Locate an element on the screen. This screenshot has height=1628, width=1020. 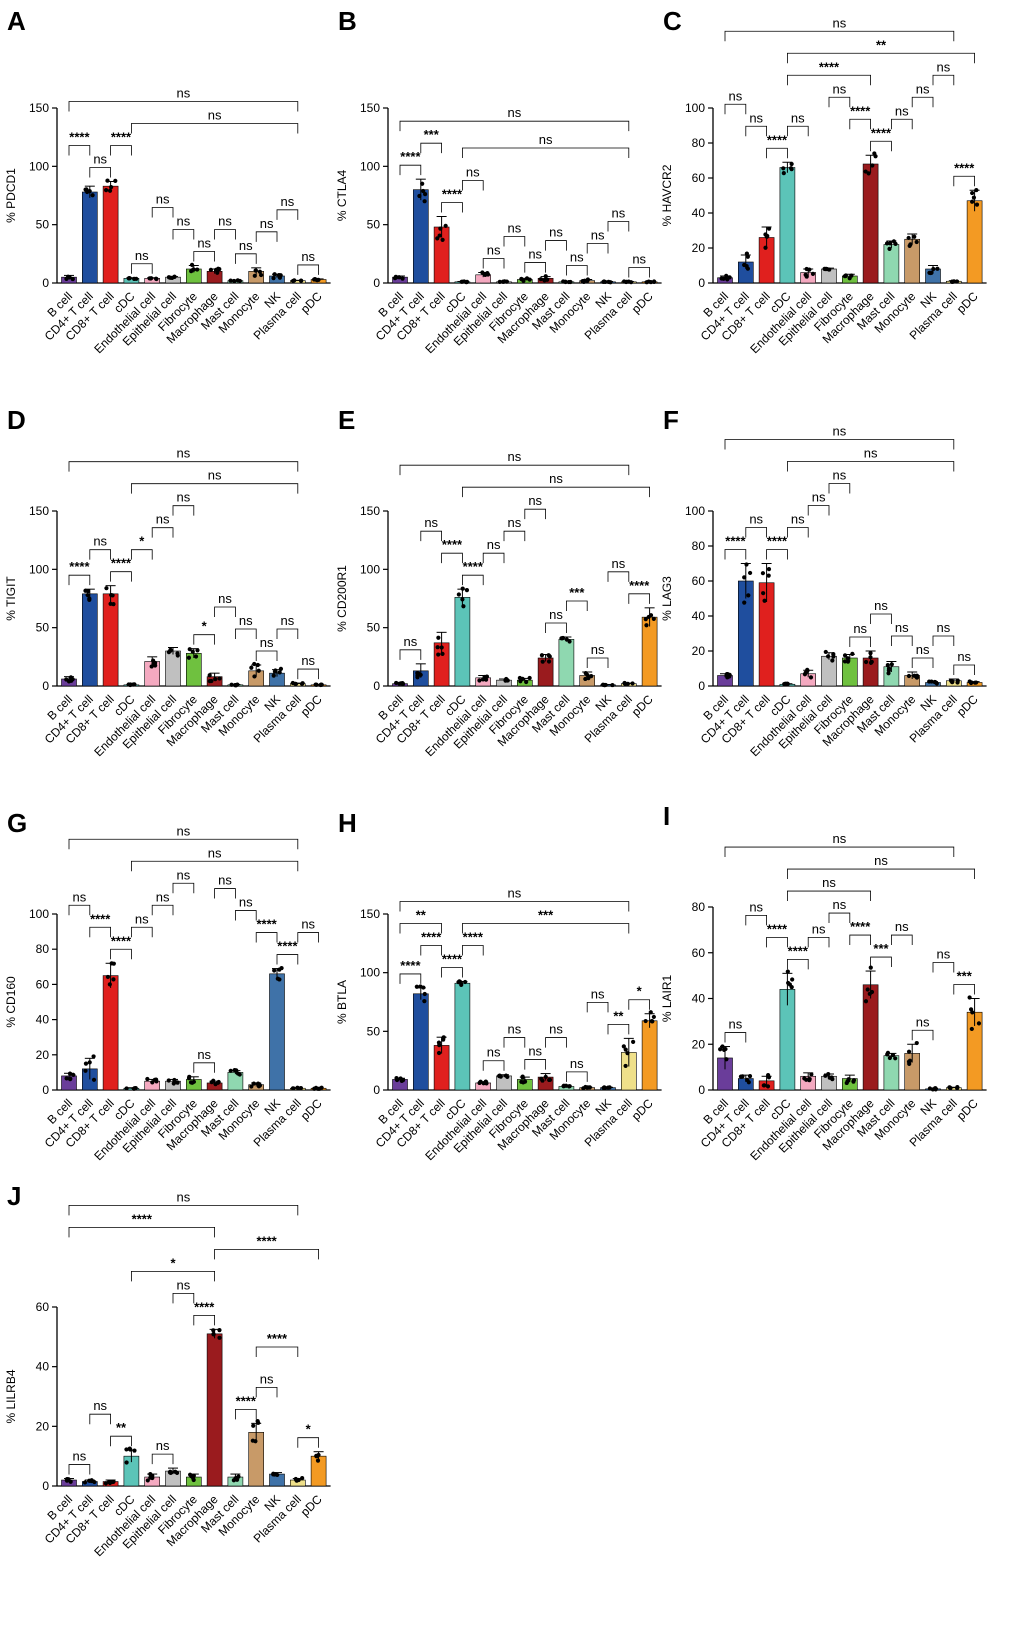
bar-mast-cell is located at coordinates (566, 663).